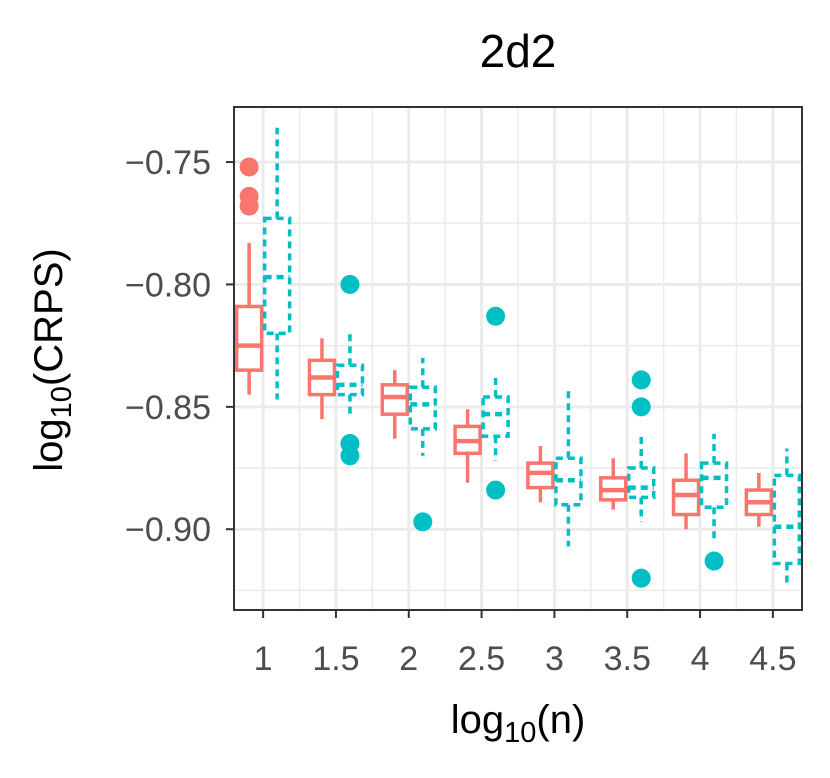 This screenshot has width=830, height=778. I want to click on x-axis: 1 1.5 2 2.5 3 3.5 4 4.5, so click(525, 644).